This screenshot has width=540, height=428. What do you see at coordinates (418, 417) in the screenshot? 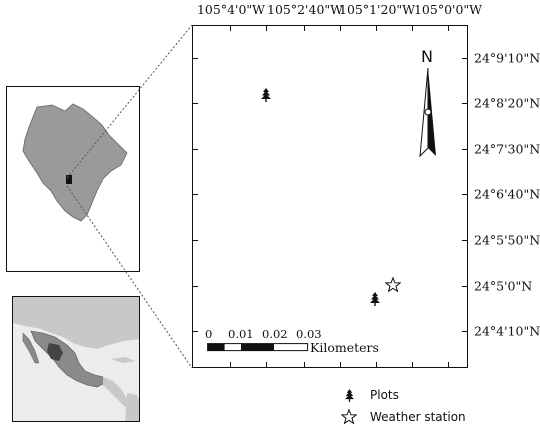
I see `legend-weather-label: Weather station` at bounding box center [418, 417].